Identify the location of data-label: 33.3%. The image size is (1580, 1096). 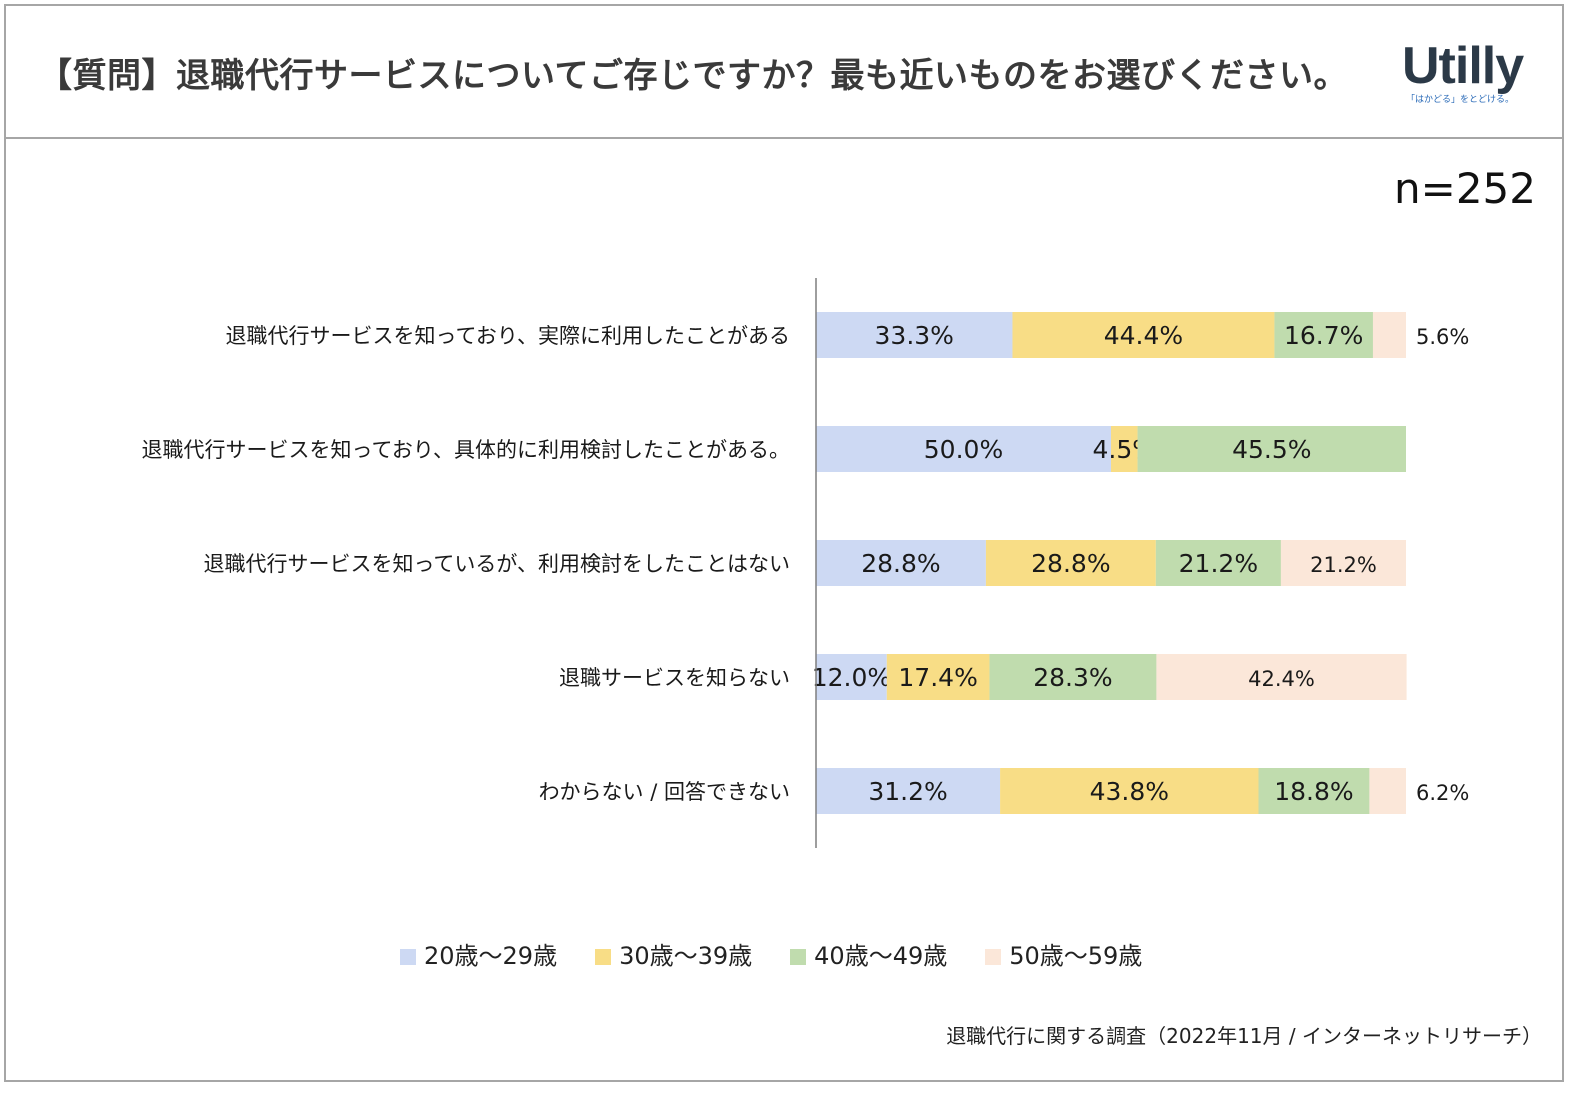
(914, 335).